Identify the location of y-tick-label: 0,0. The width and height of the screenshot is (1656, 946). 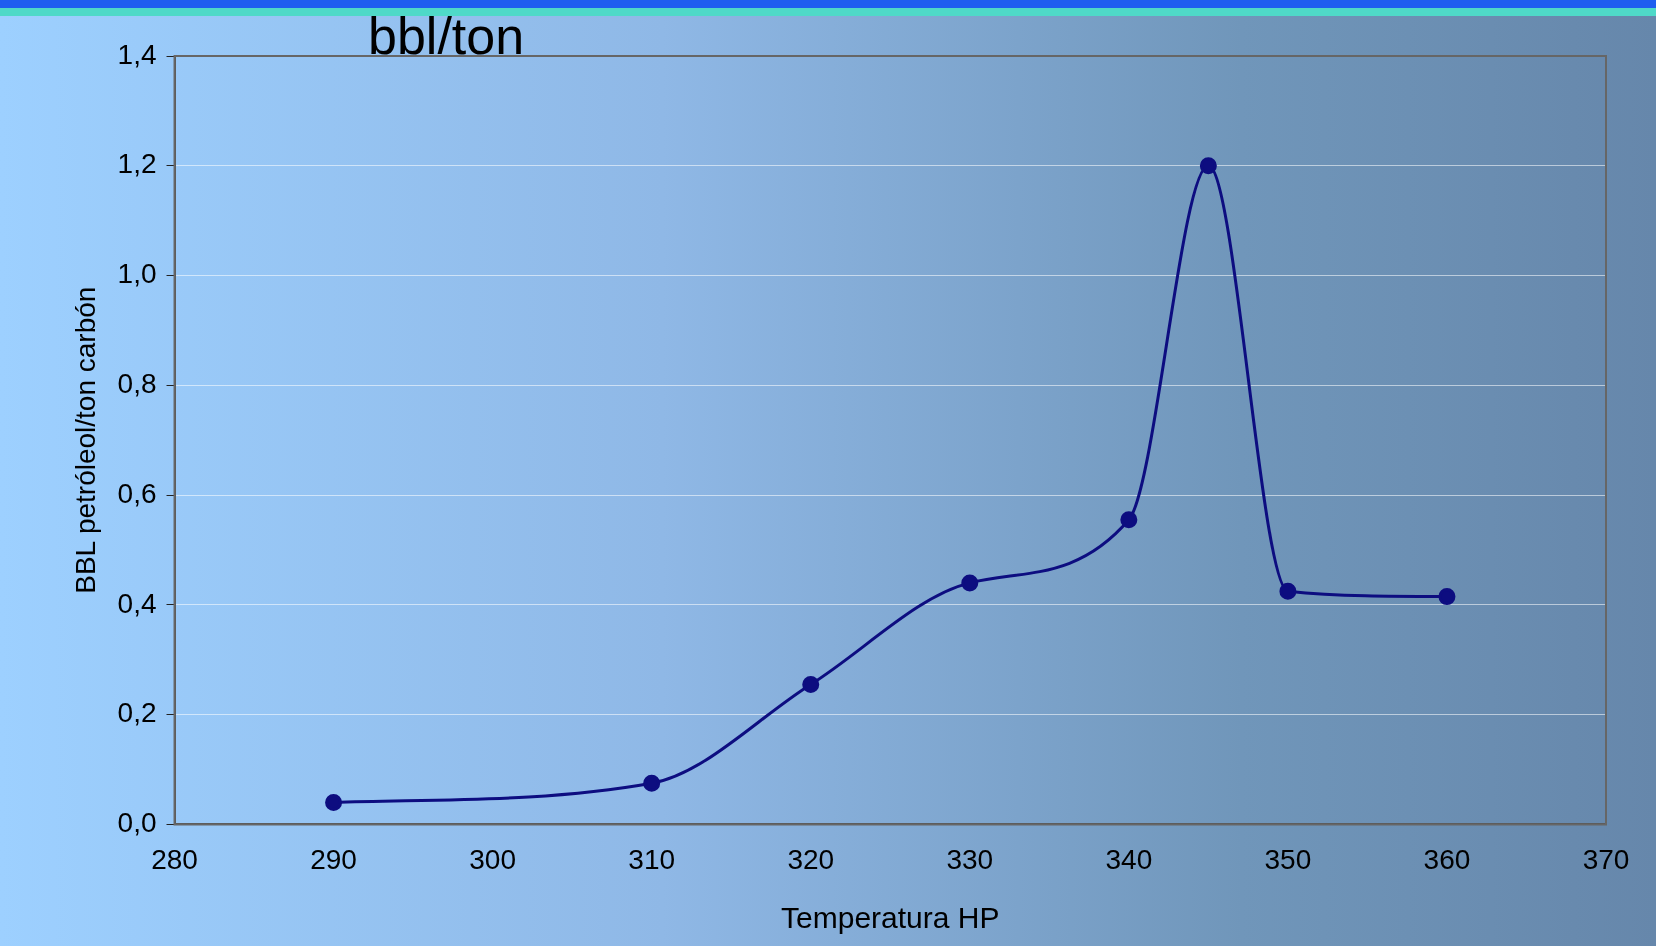
(137, 823).